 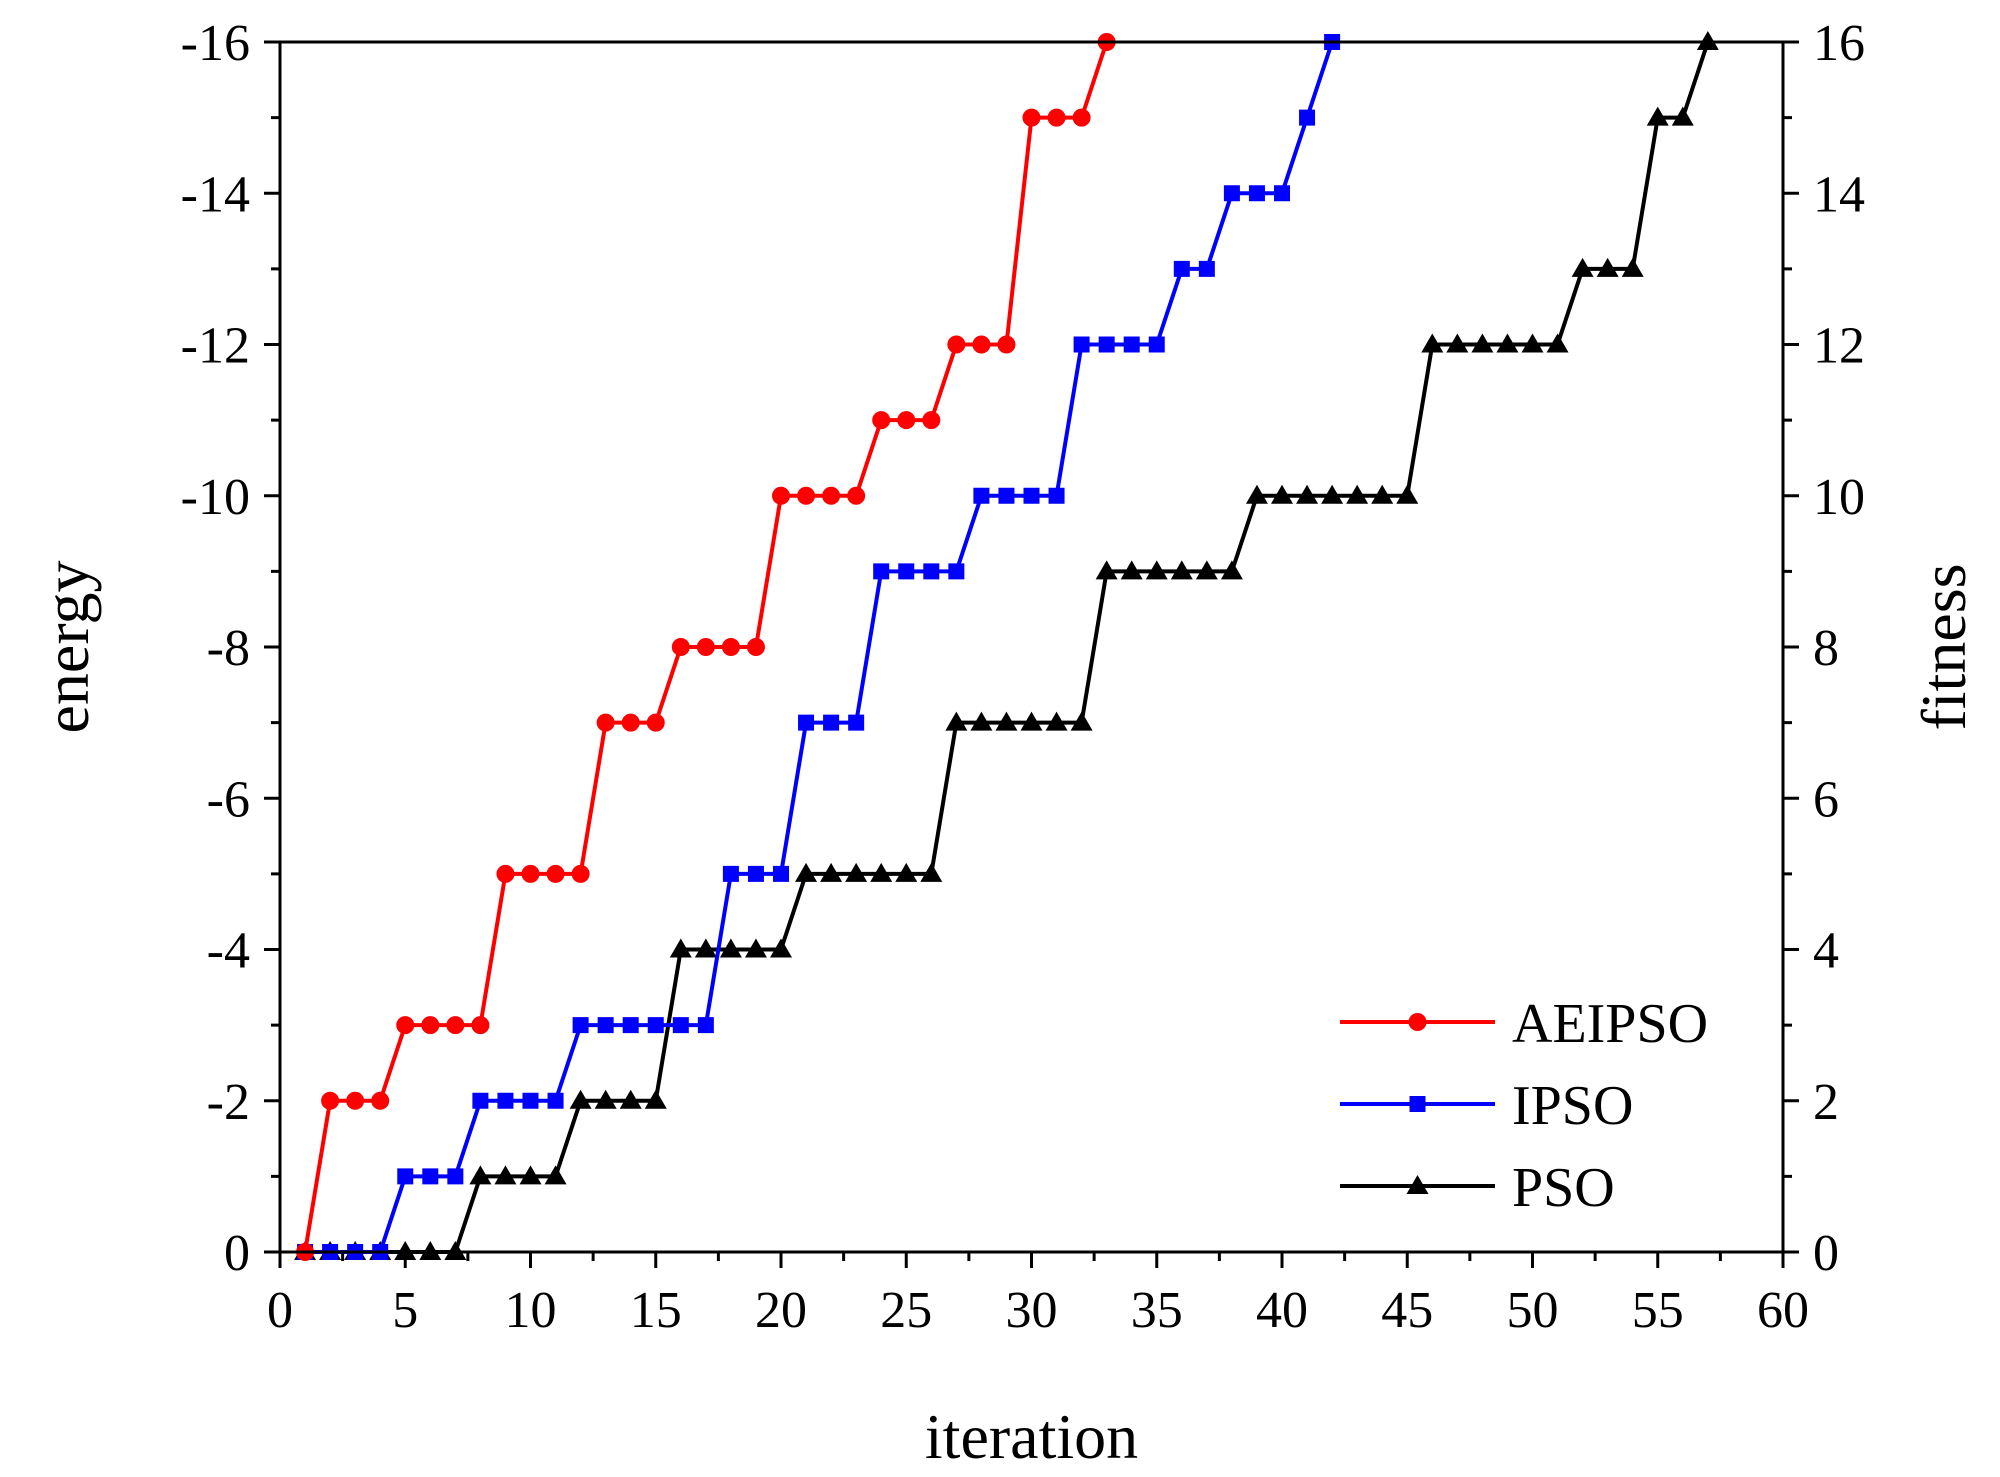 What do you see at coordinates (228, 951) in the screenshot?
I see `left-y-tick-label: -4` at bounding box center [228, 951].